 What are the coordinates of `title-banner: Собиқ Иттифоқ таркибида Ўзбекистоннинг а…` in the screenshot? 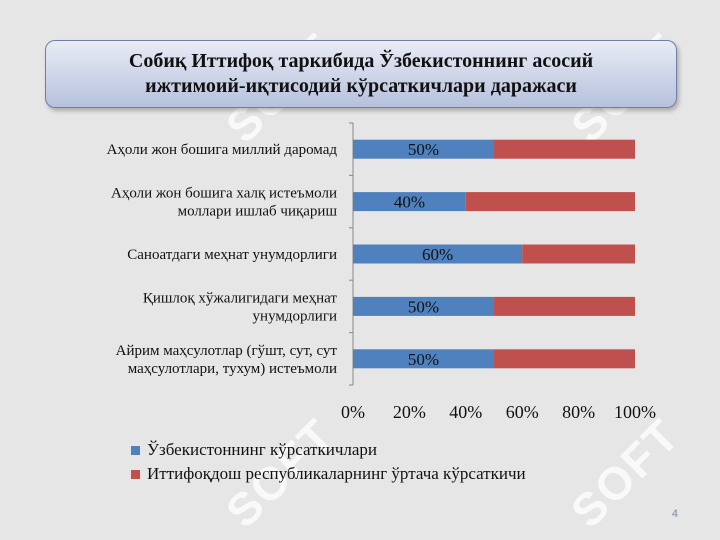 It's located at (361, 74).